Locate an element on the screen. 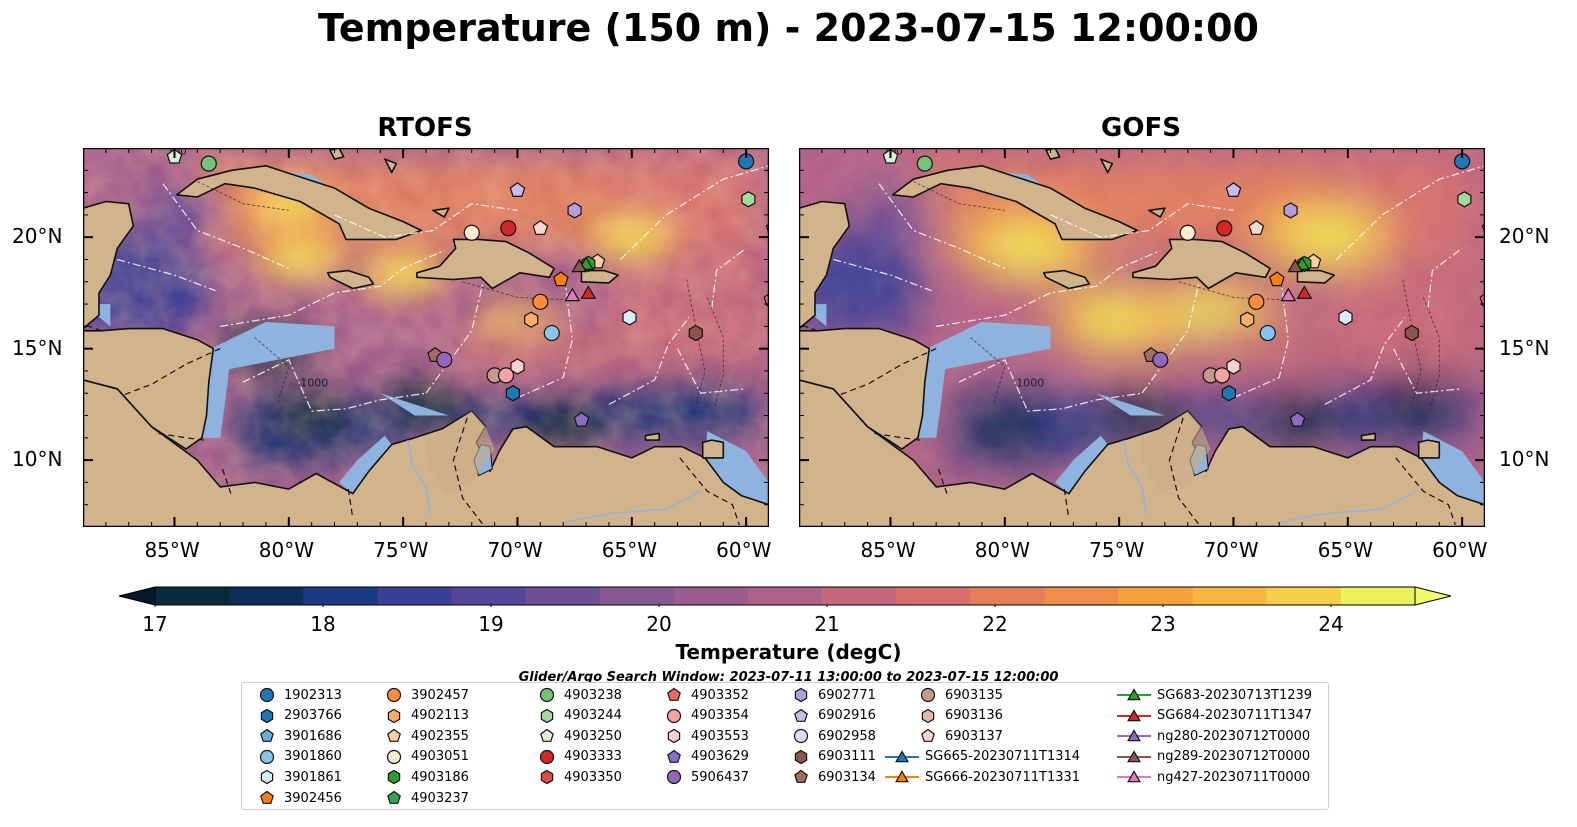  legend-label: 6902916 is located at coordinates (847, 716).